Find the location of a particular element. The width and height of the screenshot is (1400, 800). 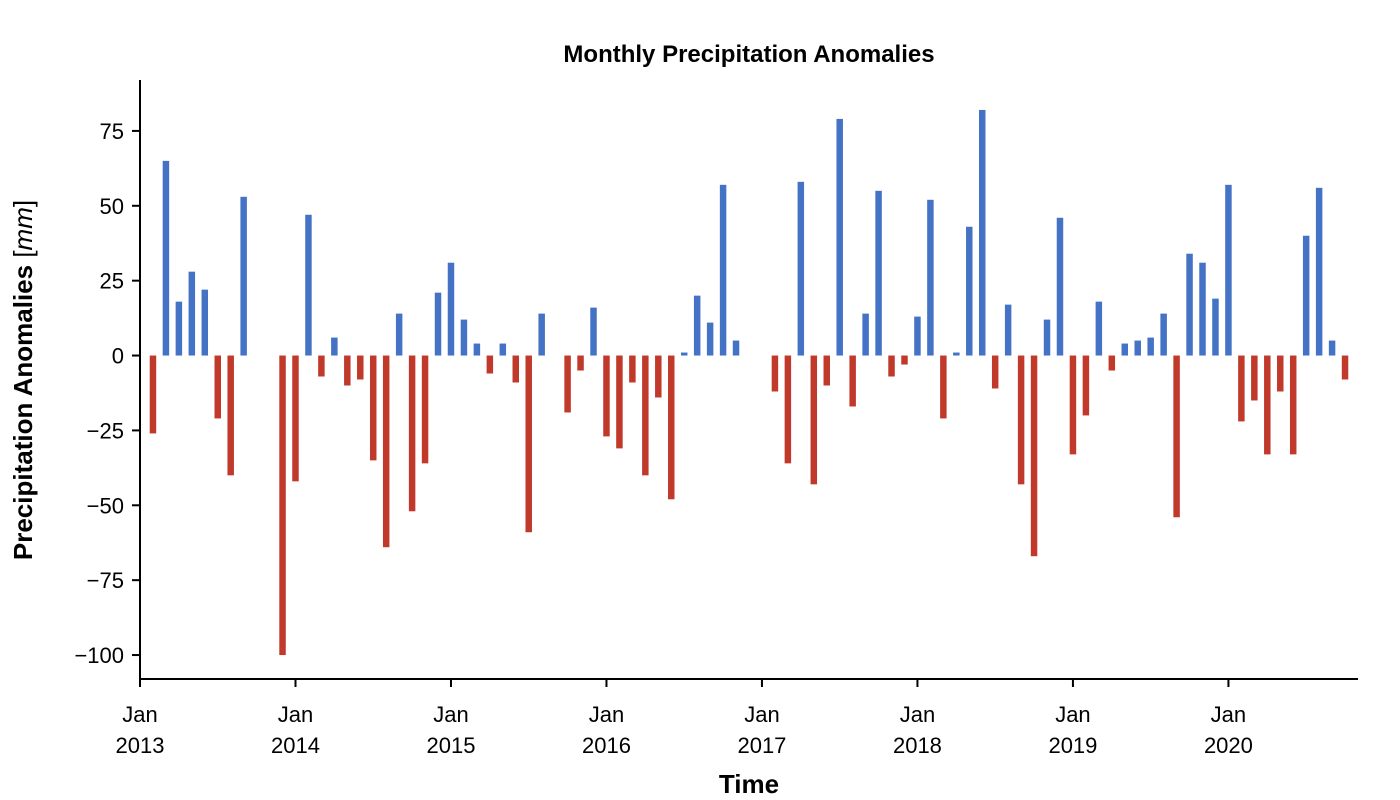

x-tick-label-year: 2014 is located at coordinates (295, 745).